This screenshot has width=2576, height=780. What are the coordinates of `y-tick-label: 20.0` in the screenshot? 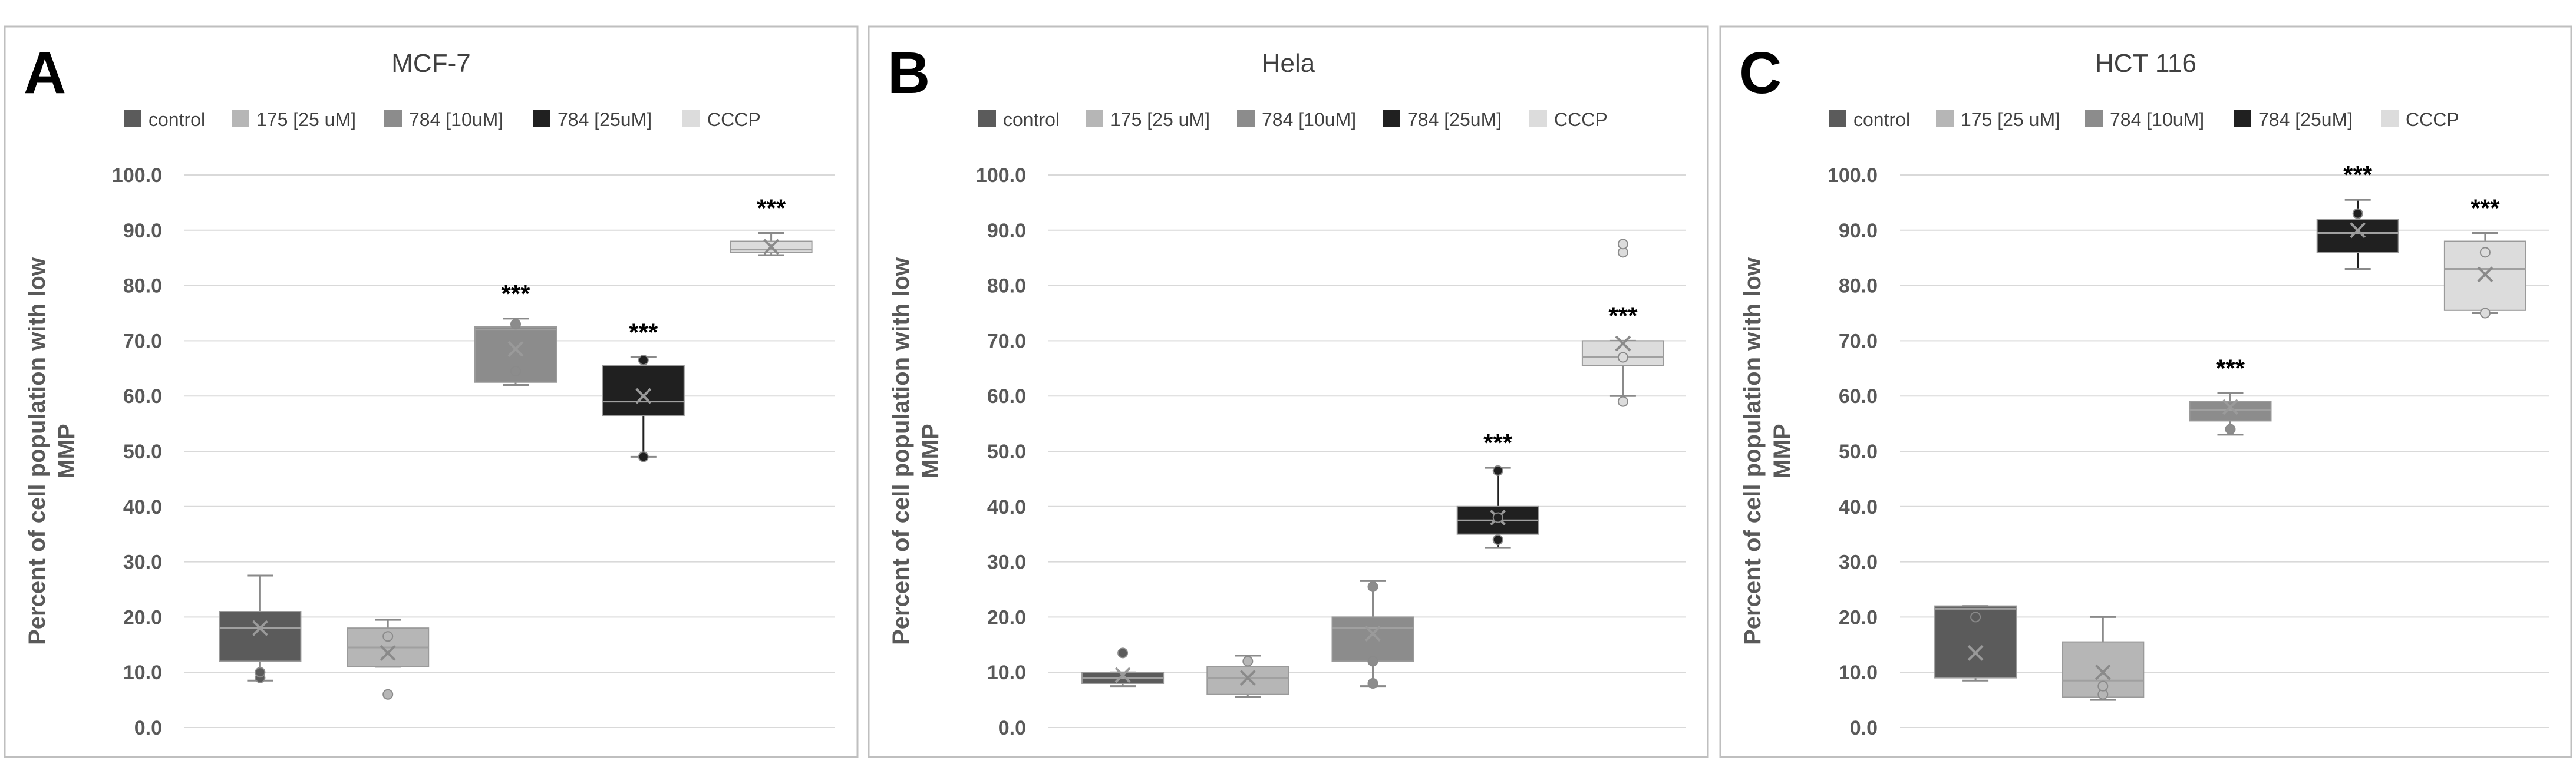 It's located at (142, 617).